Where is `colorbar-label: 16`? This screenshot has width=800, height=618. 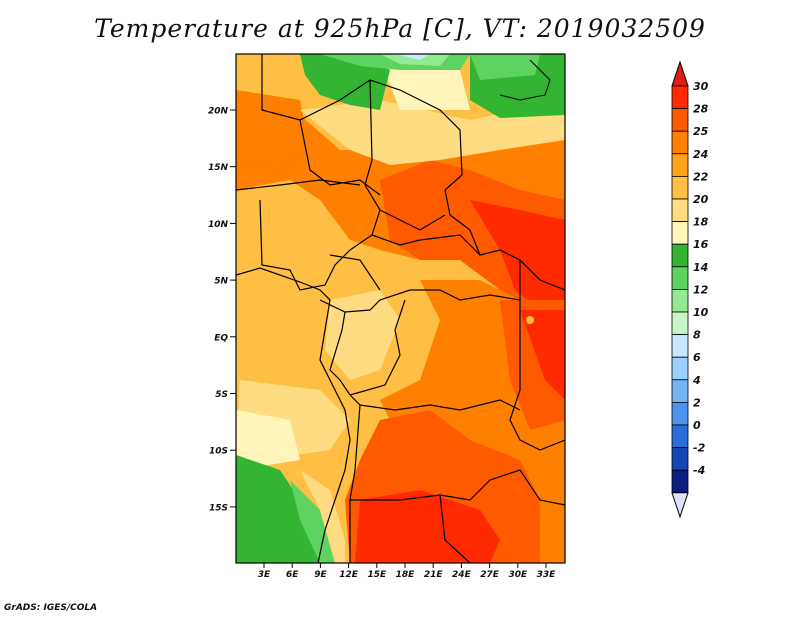 colorbar-label: 16 is located at coordinates (701, 244).